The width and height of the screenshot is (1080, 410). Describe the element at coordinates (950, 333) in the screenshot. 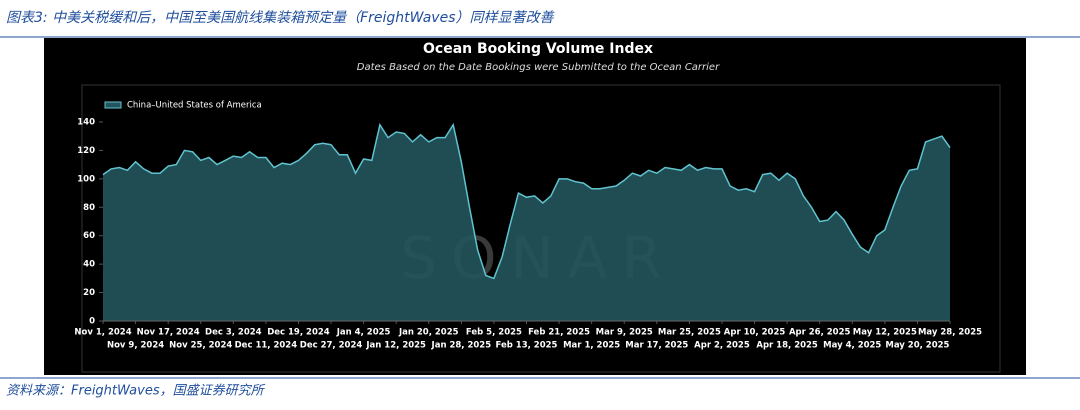

I see `x-tick-label: May 28, 2025` at that location.